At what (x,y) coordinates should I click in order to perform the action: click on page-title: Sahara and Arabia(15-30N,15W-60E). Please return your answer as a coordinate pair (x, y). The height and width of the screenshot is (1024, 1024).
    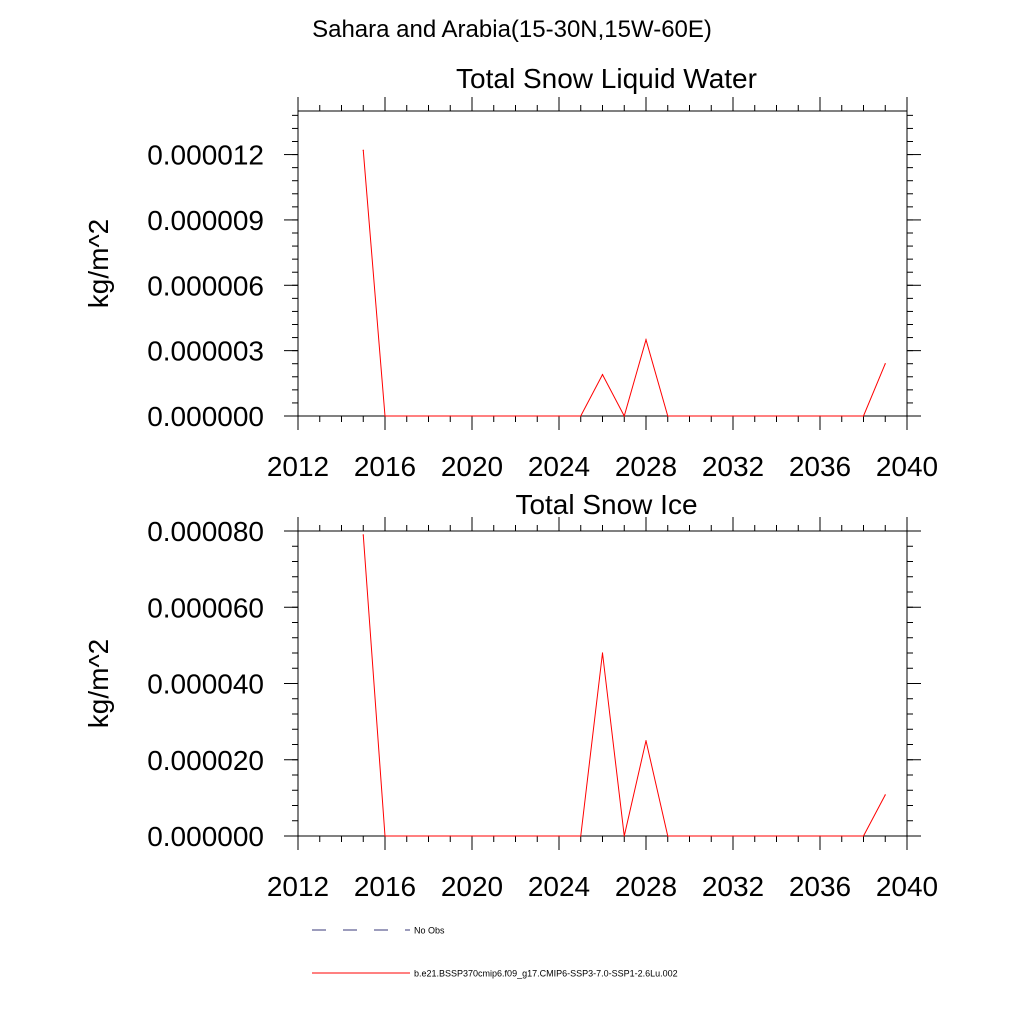
    Looking at the image, I should click on (512, 29).